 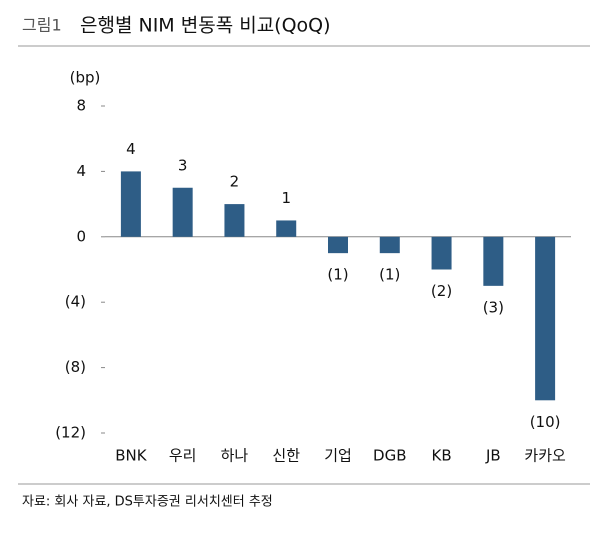 I want to click on value-label: 2, so click(x=235, y=182).